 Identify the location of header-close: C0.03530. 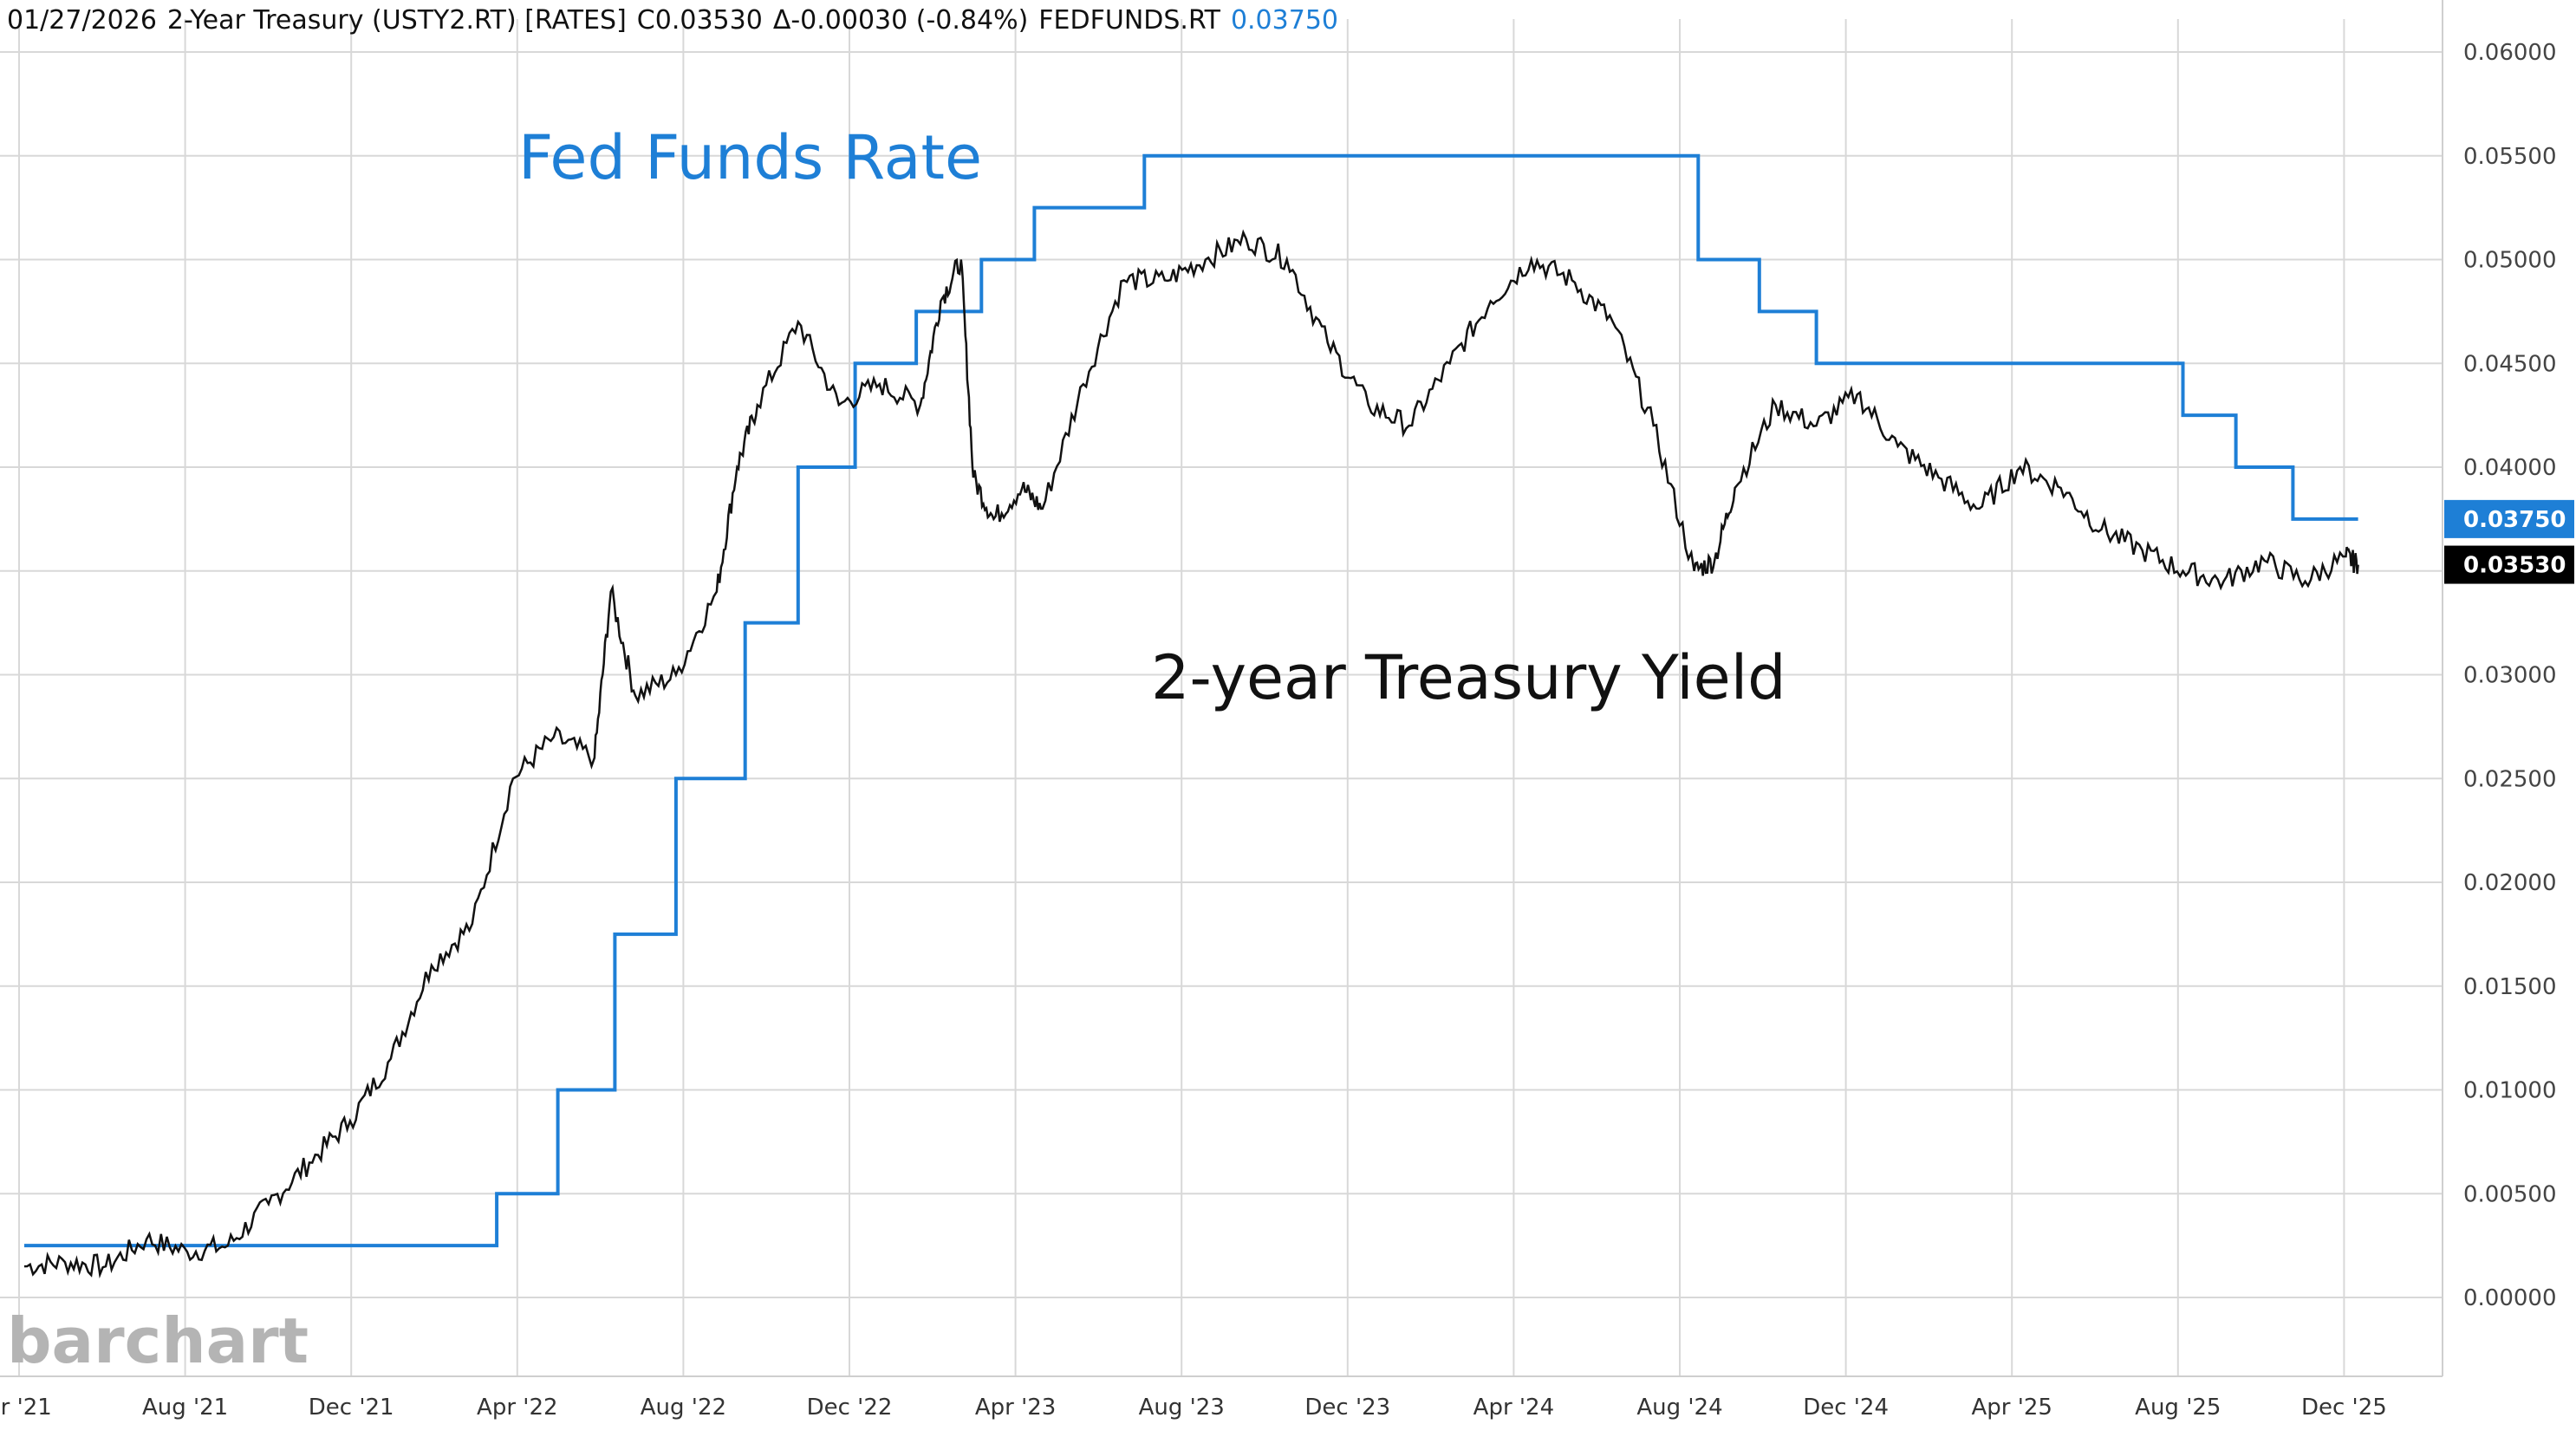
(699, 20).